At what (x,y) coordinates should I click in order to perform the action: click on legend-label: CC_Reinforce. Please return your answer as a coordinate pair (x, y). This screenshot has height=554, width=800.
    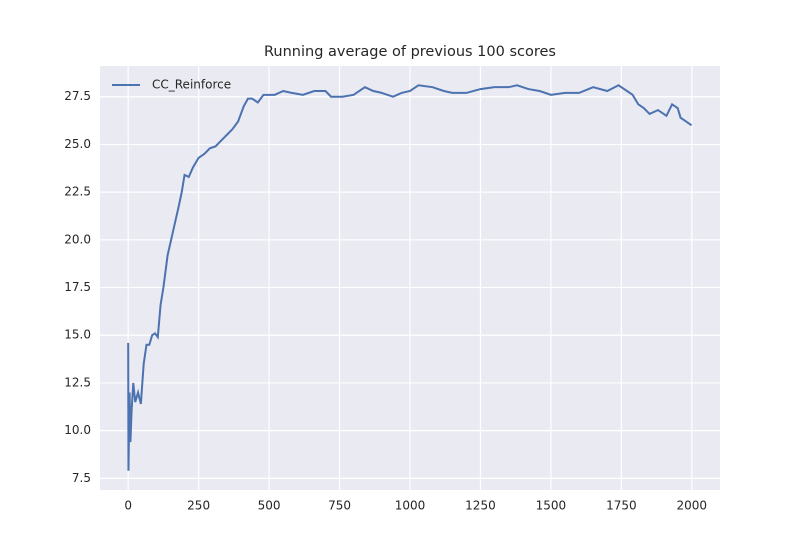
    Looking at the image, I should click on (191, 85).